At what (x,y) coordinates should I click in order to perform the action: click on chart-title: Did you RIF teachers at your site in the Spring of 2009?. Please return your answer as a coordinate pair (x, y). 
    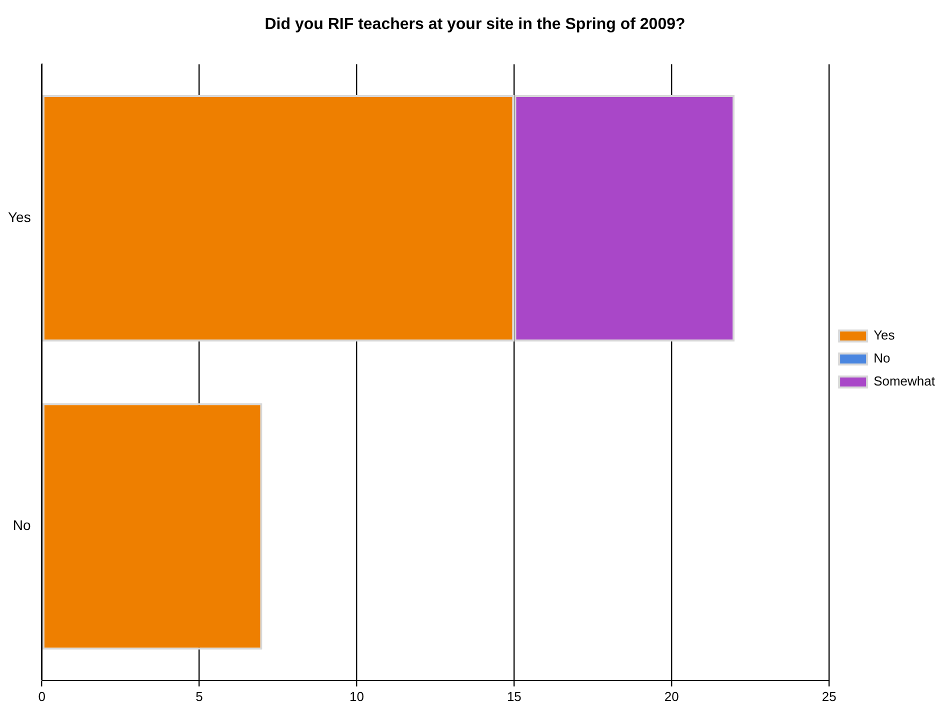
    Looking at the image, I should click on (475, 25).